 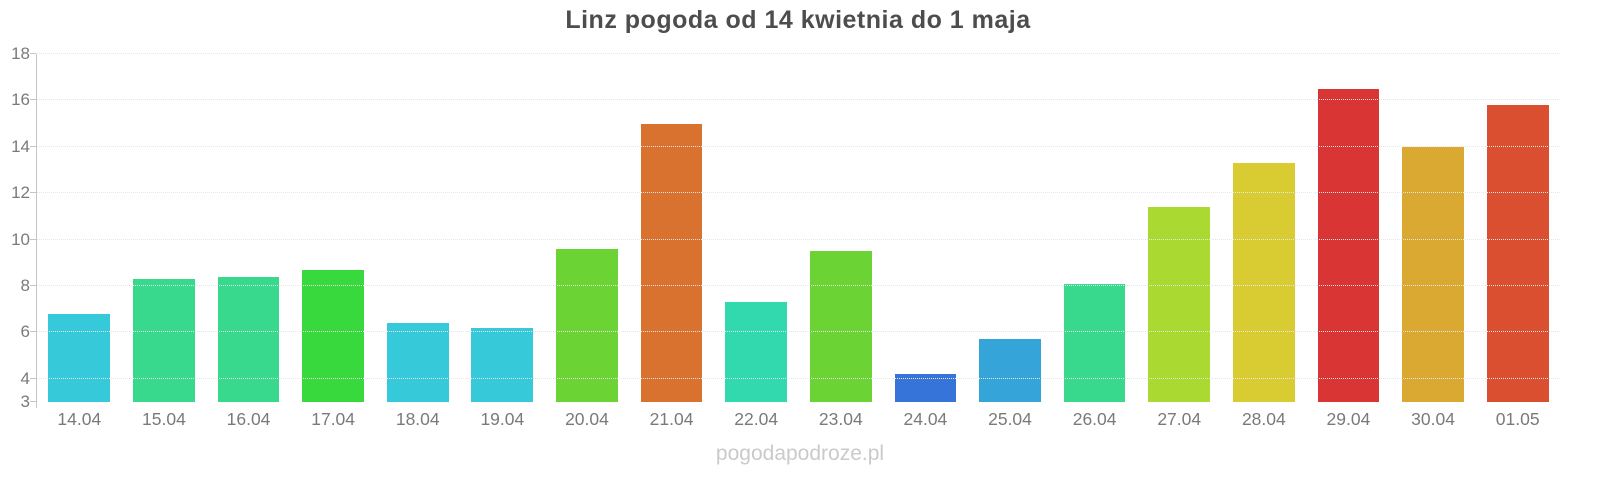 What do you see at coordinates (20, 100) in the screenshot?
I see `y-axis-label-16: 16` at bounding box center [20, 100].